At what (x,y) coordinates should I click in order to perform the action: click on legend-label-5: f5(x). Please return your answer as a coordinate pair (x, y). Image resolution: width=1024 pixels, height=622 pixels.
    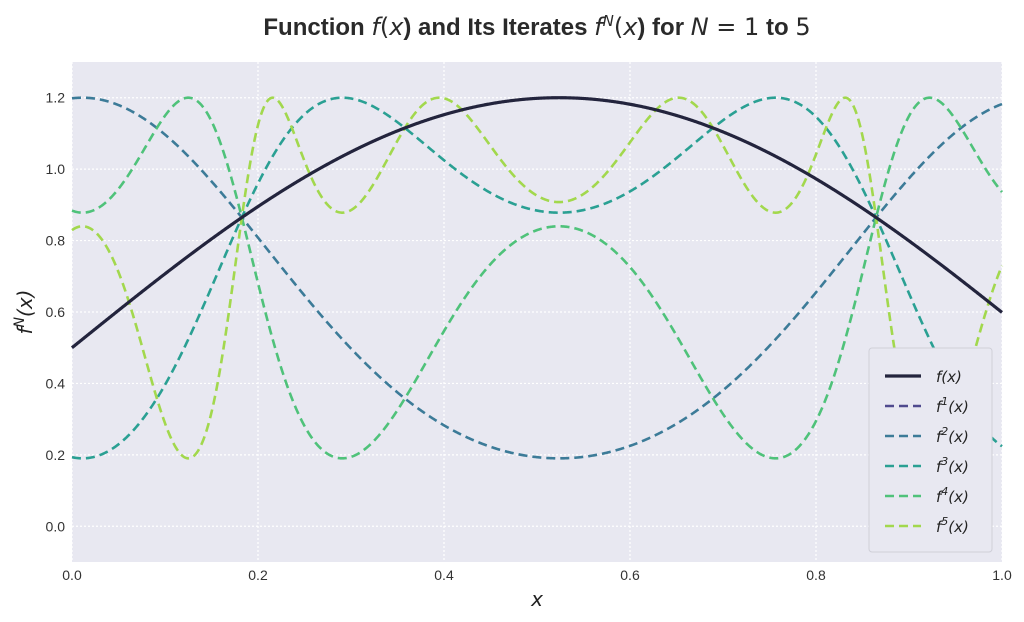
    Looking at the image, I should click on (952, 525).